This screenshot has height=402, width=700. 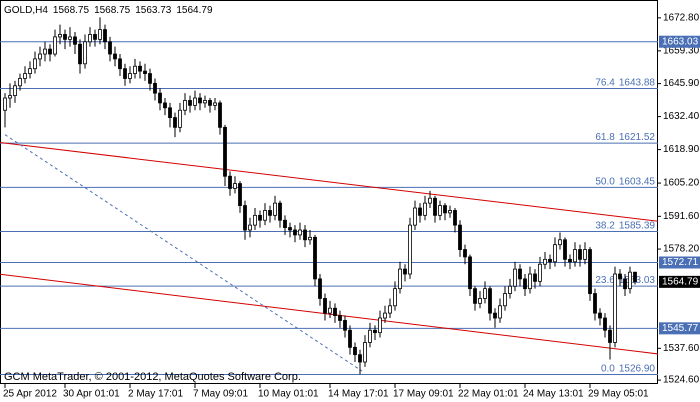 I want to click on fibo-ratio: 76.4, so click(x=605, y=82).